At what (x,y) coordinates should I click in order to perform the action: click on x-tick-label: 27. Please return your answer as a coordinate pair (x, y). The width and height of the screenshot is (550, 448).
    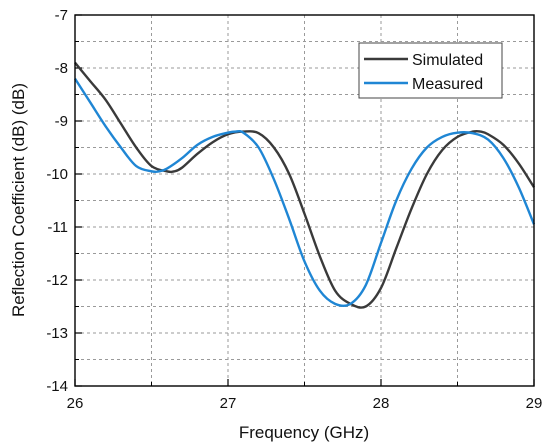
    Looking at the image, I should click on (228, 403).